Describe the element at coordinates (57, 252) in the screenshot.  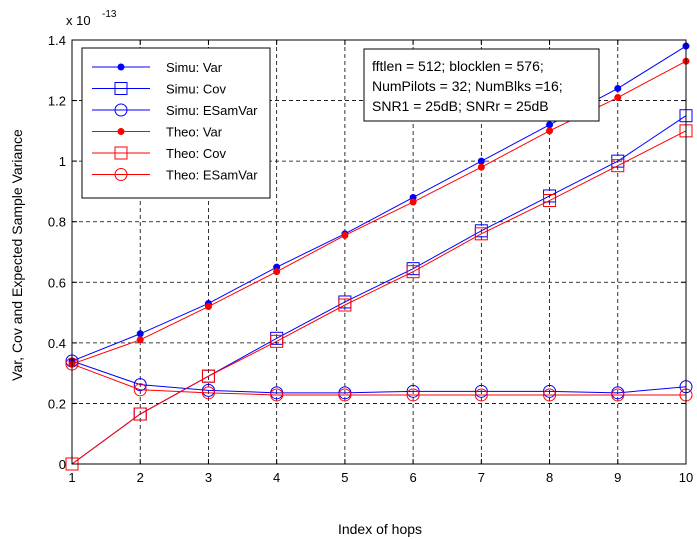
I see `y-tick-labels: 0 0.2 0.4 0.6 0.8 1 1.2 1.4` at that location.